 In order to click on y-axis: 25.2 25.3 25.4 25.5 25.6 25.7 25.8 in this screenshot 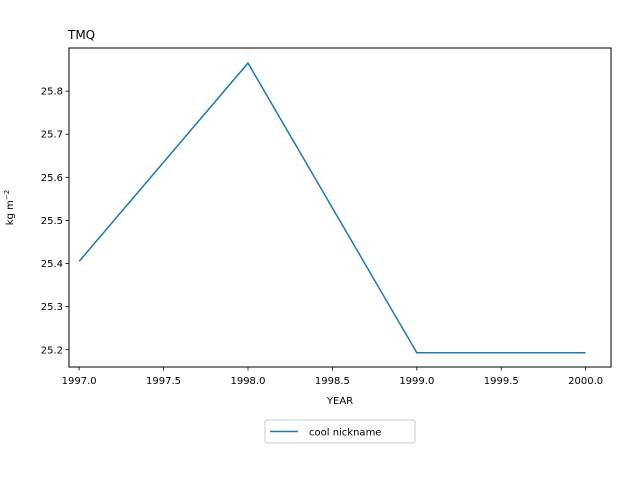, I will do `click(55, 221)`.